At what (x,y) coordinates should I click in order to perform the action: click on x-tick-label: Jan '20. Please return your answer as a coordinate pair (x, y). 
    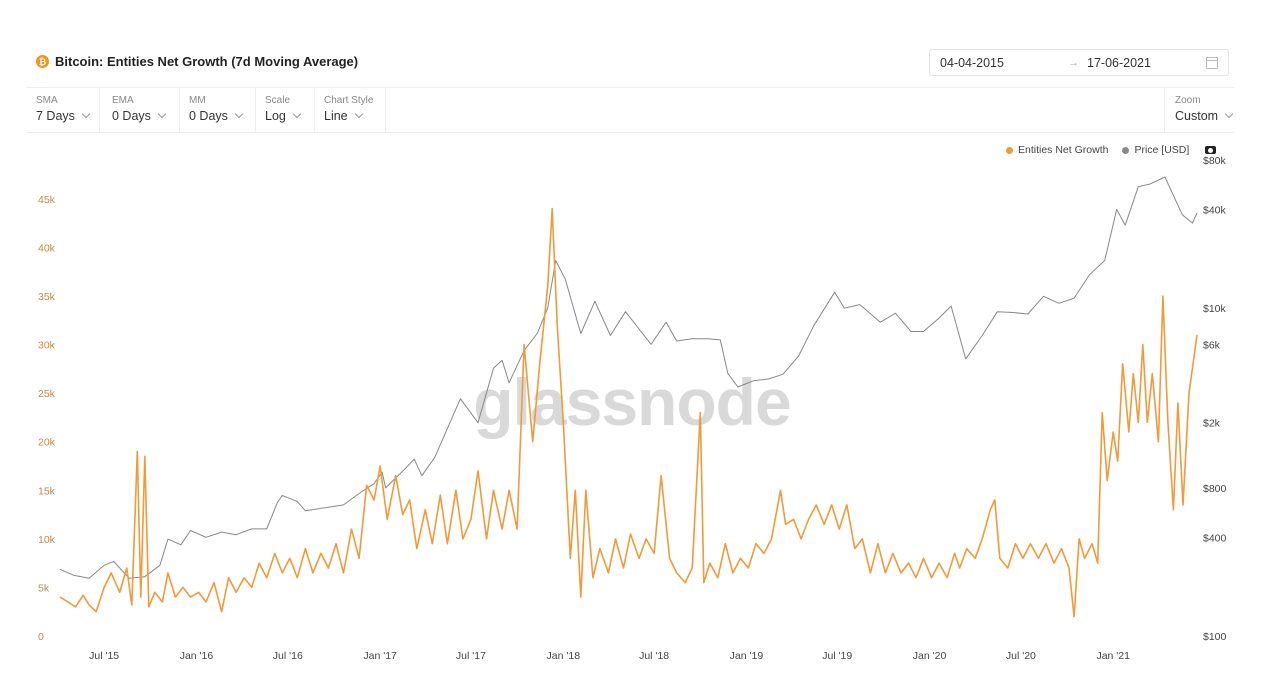
    Looking at the image, I should click on (930, 656).